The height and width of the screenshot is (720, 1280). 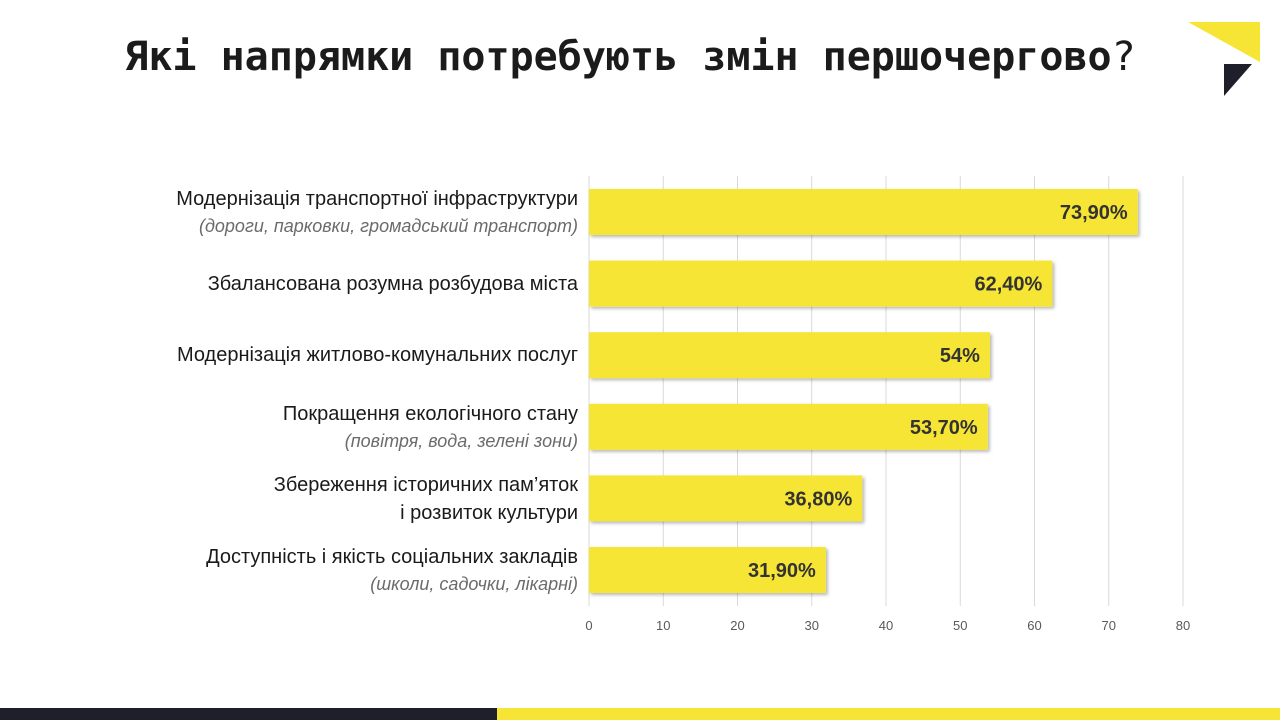 What do you see at coordinates (737, 625) in the screenshot?
I see `x-tick-label: 20` at bounding box center [737, 625].